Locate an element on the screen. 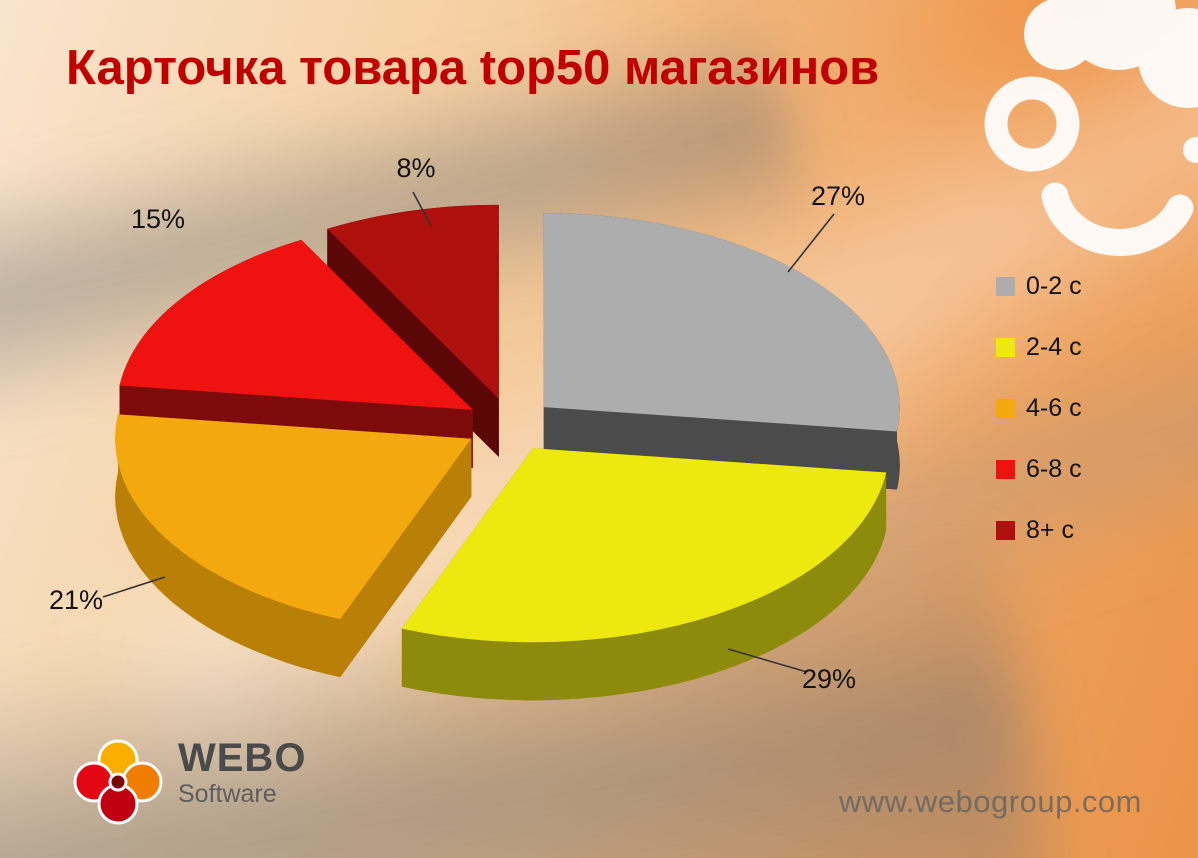 Image resolution: width=1198 pixels, height=858 pixels. pie-slice-0-2-с is located at coordinates (721, 351).